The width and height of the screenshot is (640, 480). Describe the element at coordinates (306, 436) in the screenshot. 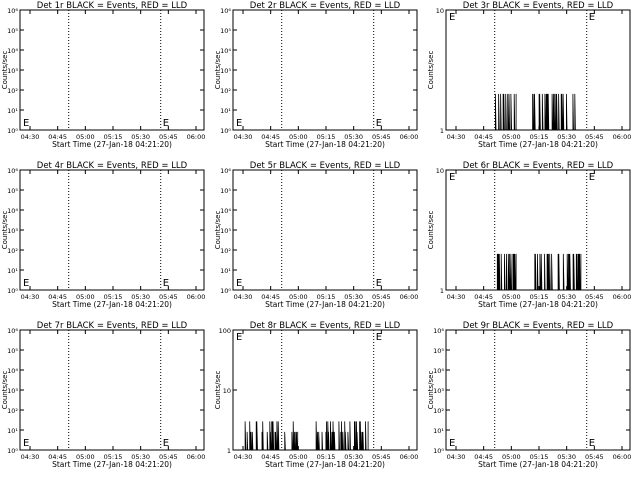

I see `series-line` at that location.